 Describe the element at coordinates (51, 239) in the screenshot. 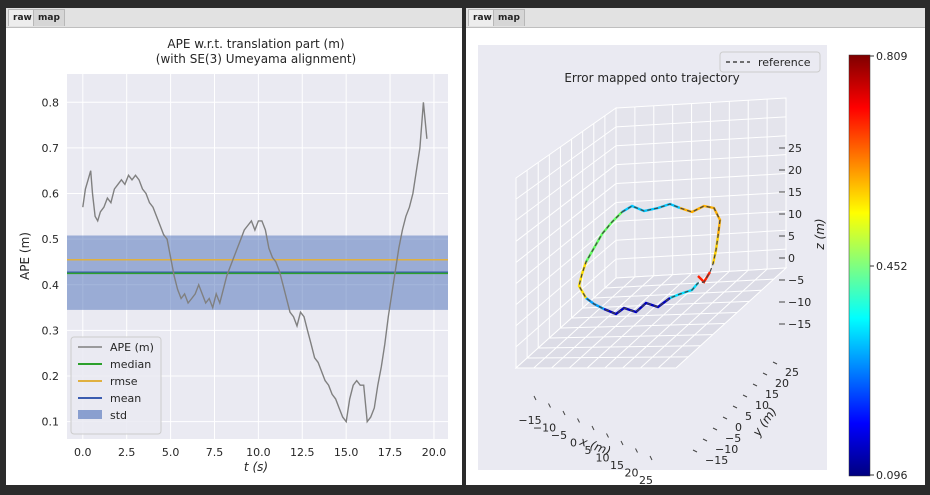

I see `y-tick-label: 0.5` at that location.